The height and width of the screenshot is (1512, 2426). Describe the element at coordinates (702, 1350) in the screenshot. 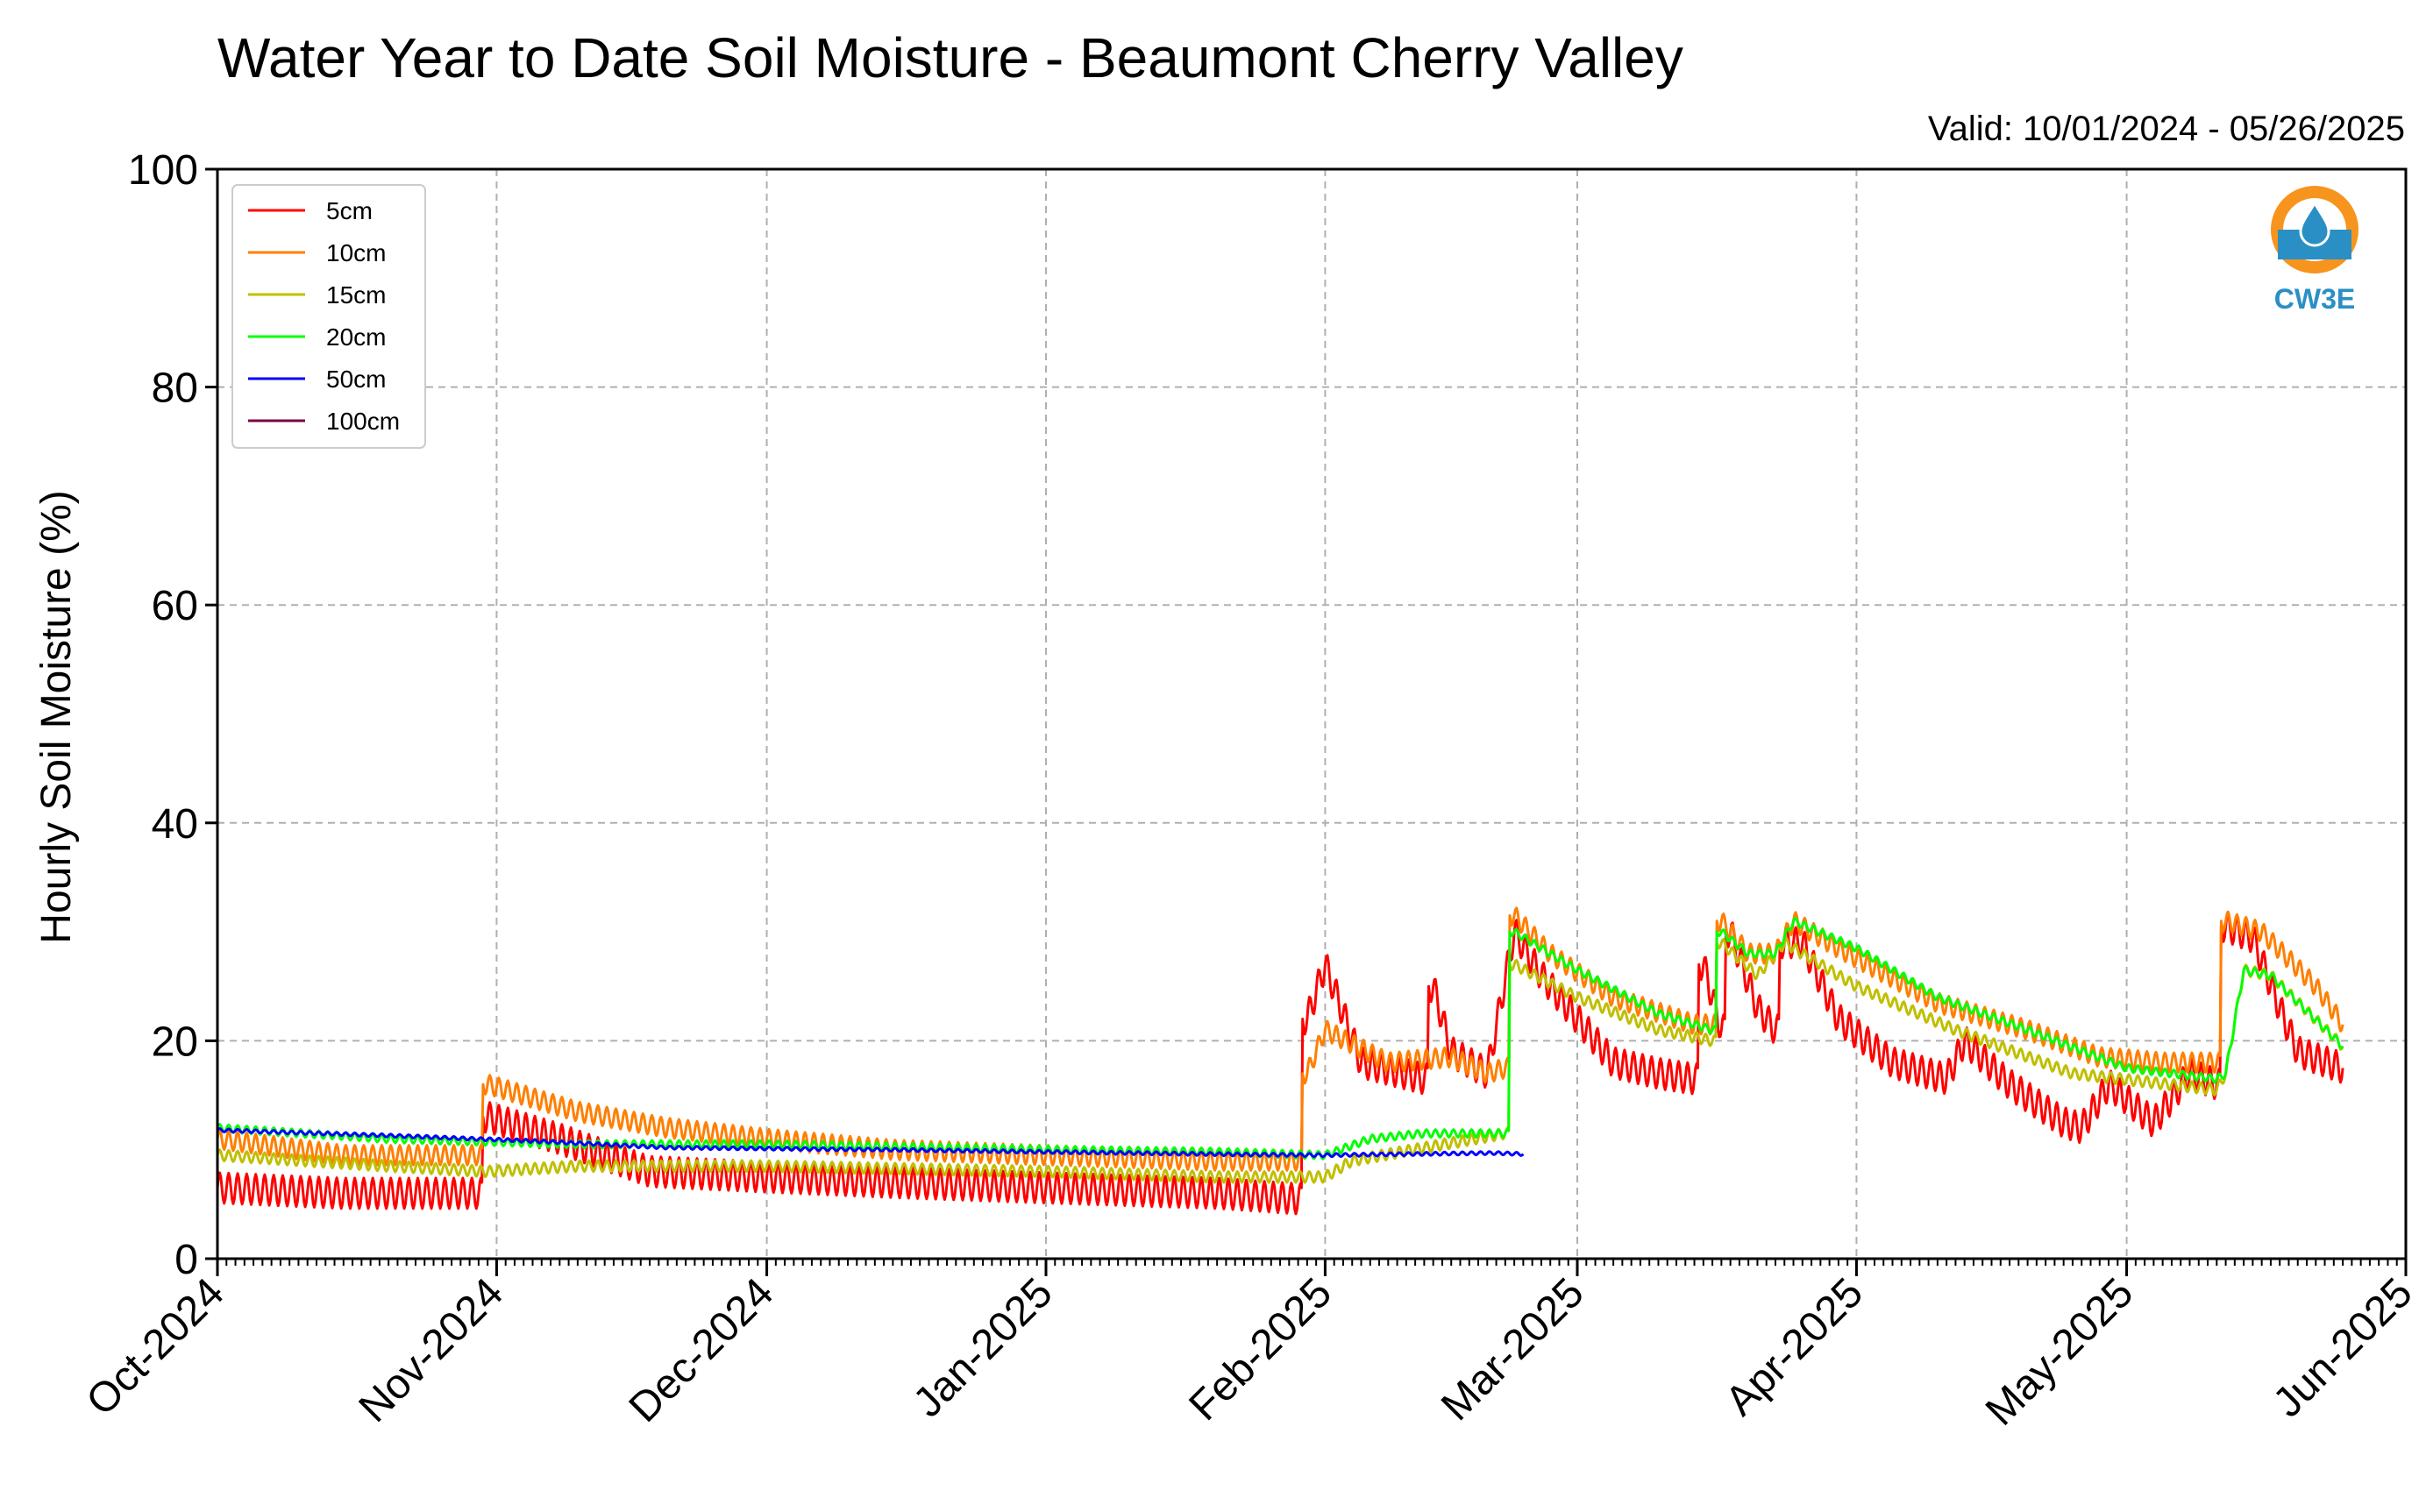

I see `x-tick-label: Dec-2024` at that location.